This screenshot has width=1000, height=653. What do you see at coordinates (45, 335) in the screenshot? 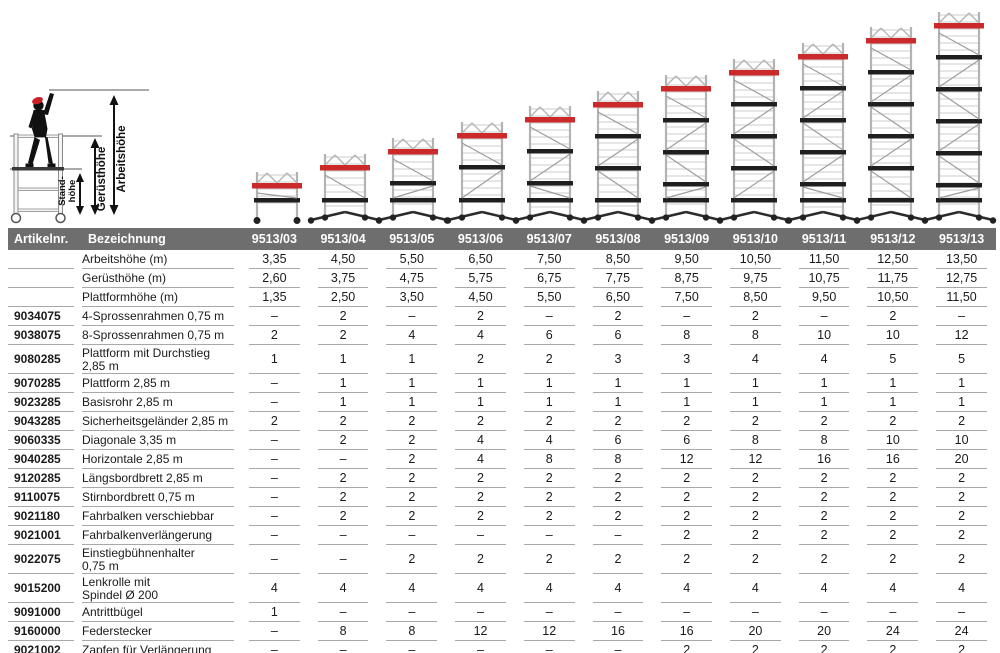
I see `artikelnr-cell: 9038075` at bounding box center [45, 335].